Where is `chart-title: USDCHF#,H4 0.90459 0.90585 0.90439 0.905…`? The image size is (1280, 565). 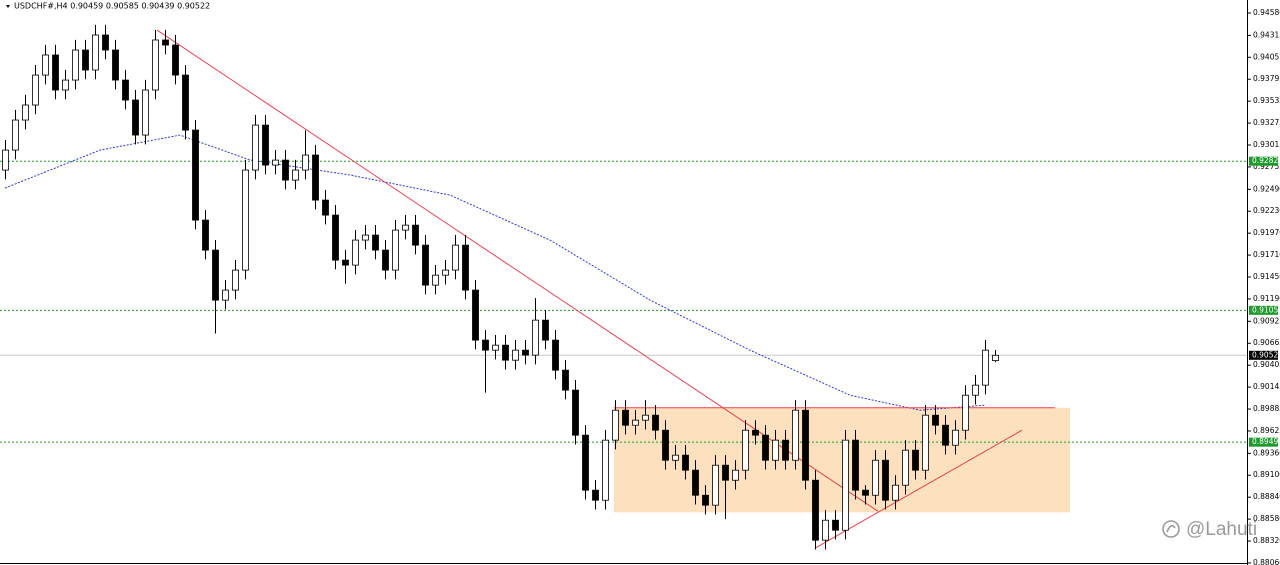 chart-title: USDCHF#,H4 0.90459 0.90585 0.90439 0.905… is located at coordinates (112, 6).